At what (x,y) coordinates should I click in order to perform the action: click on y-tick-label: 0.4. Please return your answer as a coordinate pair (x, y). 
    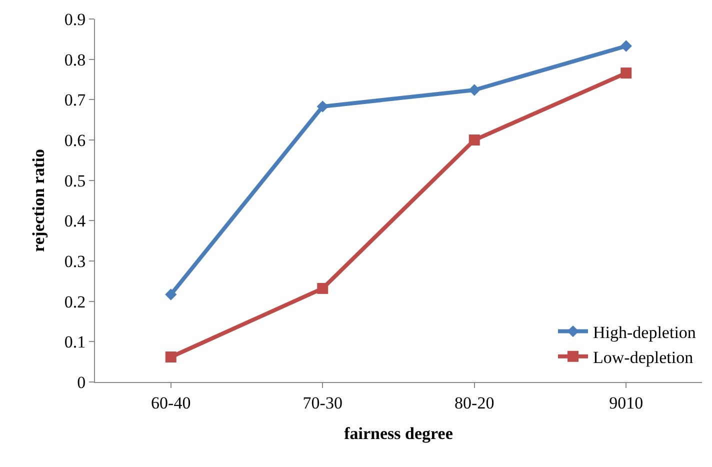
    Looking at the image, I should click on (75, 221).